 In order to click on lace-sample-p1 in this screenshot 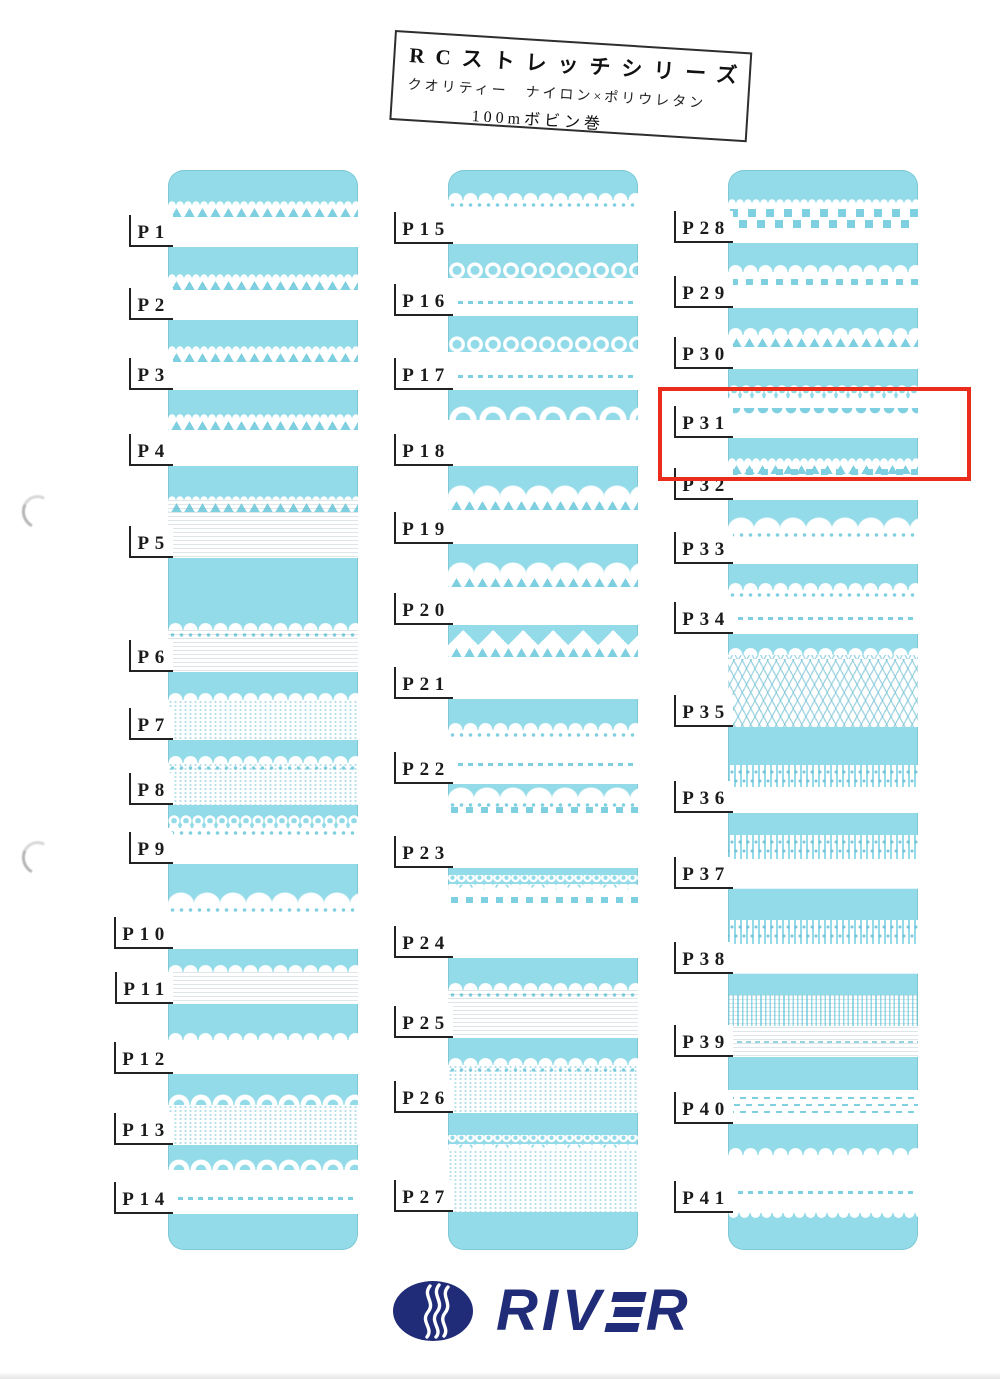, I will do `click(263, 223)`.